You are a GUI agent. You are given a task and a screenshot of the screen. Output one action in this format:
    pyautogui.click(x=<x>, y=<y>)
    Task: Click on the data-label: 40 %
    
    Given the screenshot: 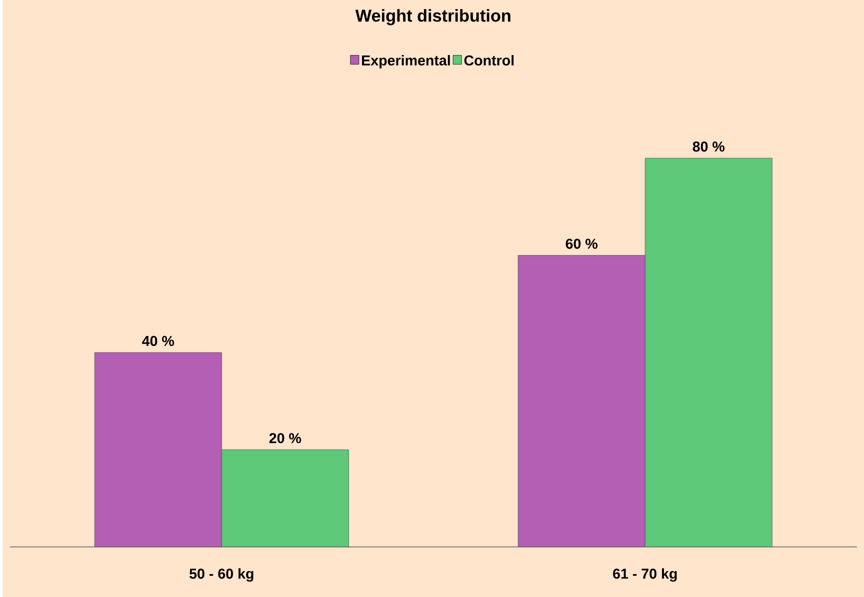 What is the action you would take?
    pyautogui.click(x=158, y=341)
    